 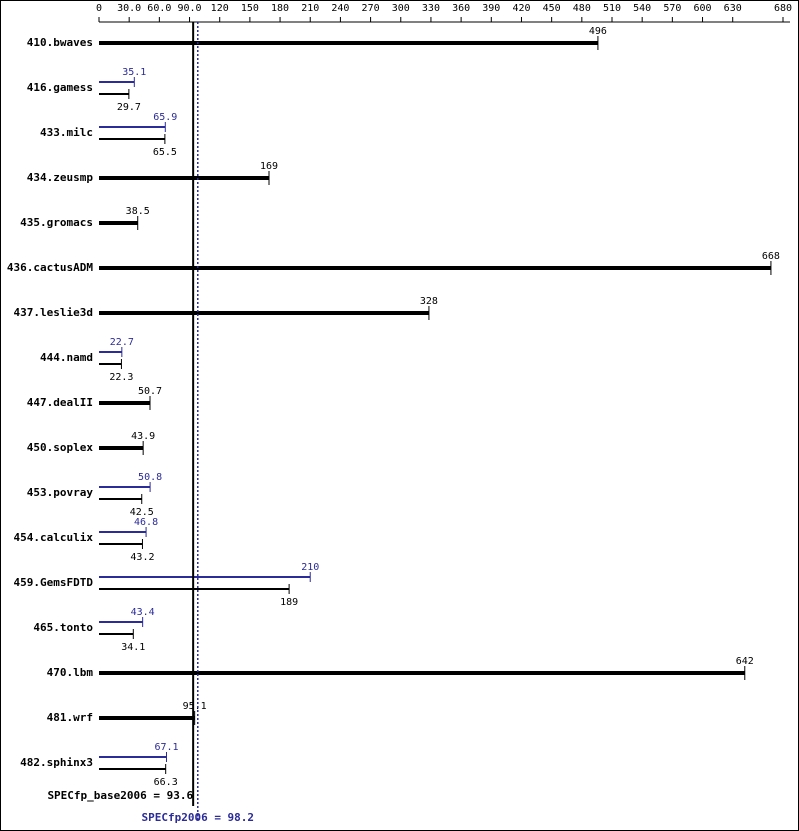 What do you see at coordinates (143, 612) in the screenshot?
I see `peak-value-label: 43.4` at bounding box center [143, 612].